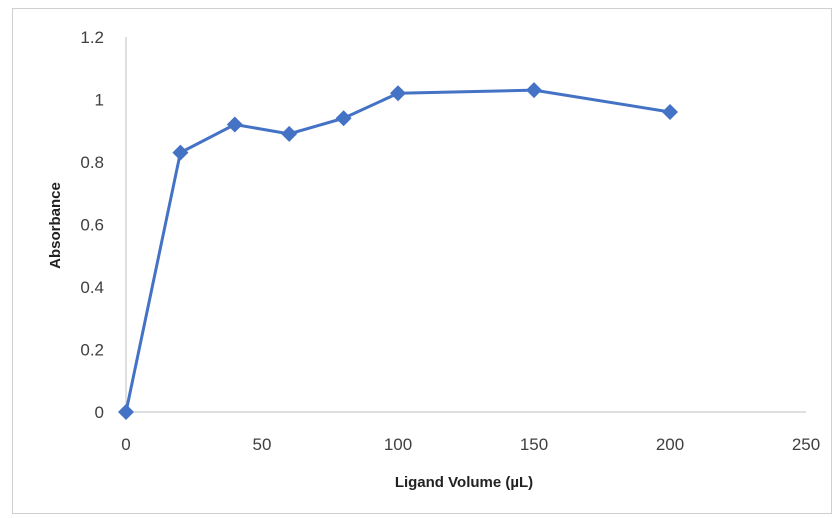 The image size is (836, 518). Describe the element at coordinates (92, 350) in the screenshot. I see `y-tick-label: 0.2` at that location.